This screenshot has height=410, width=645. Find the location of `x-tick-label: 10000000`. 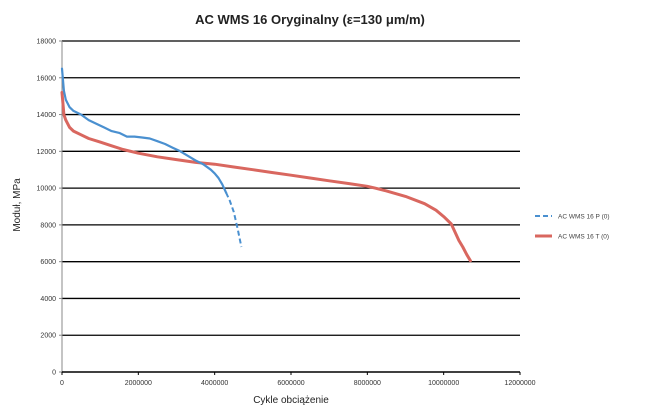

x-tick-label: 10000000 is located at coordinates (443, 383).